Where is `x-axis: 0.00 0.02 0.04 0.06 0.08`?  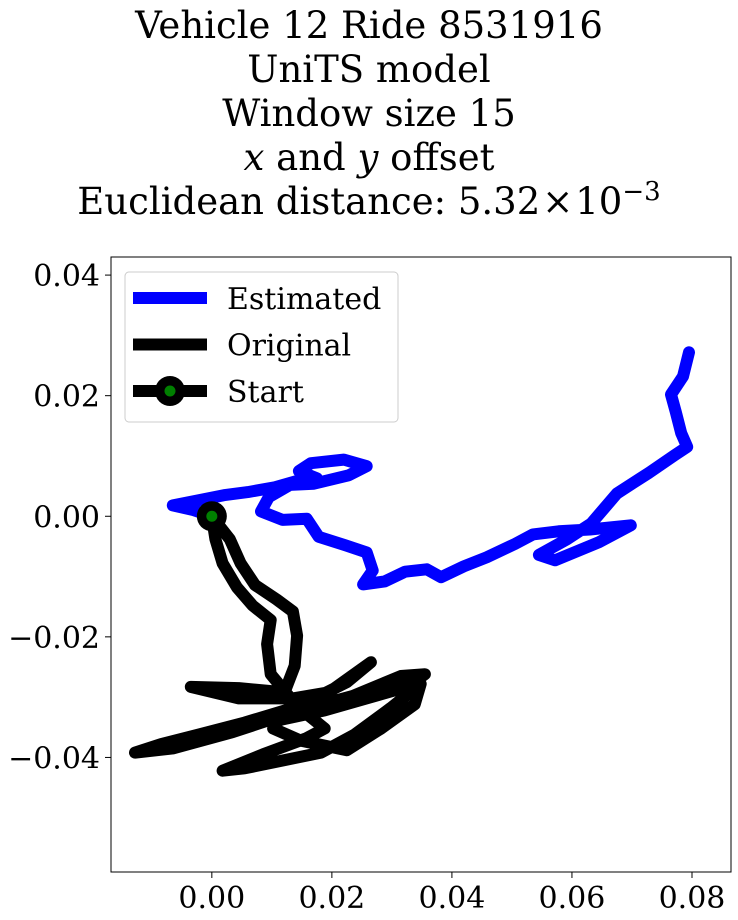 x-axis: 0.00 0.02 0.04 0.06 0.08 is located at coordinates (451, 894).